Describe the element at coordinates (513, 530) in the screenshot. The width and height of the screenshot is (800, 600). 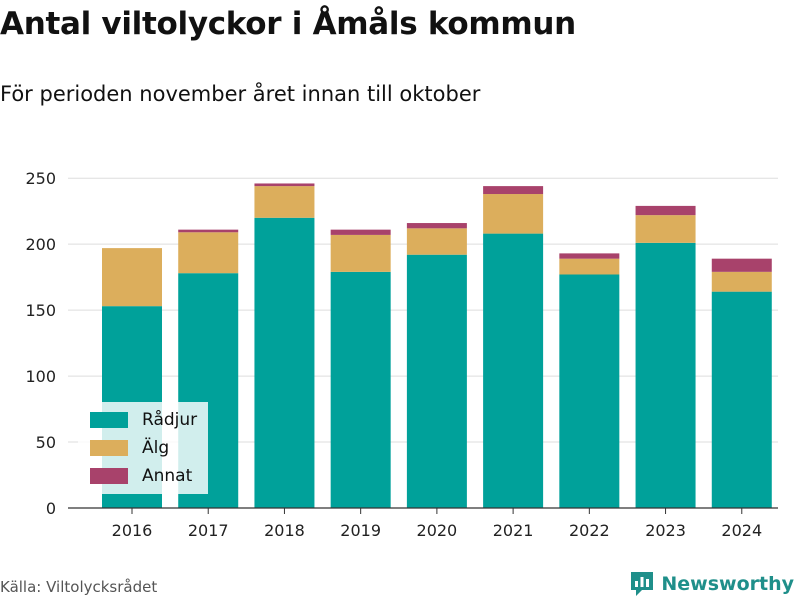
I see `x-tick-label-2021: 2021` at that location.